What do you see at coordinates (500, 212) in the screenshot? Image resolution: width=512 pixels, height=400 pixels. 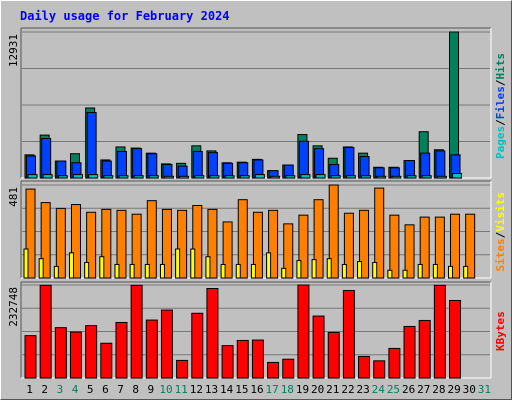 I see `axis-label-part: Visits` at bounding box center [500, 212].